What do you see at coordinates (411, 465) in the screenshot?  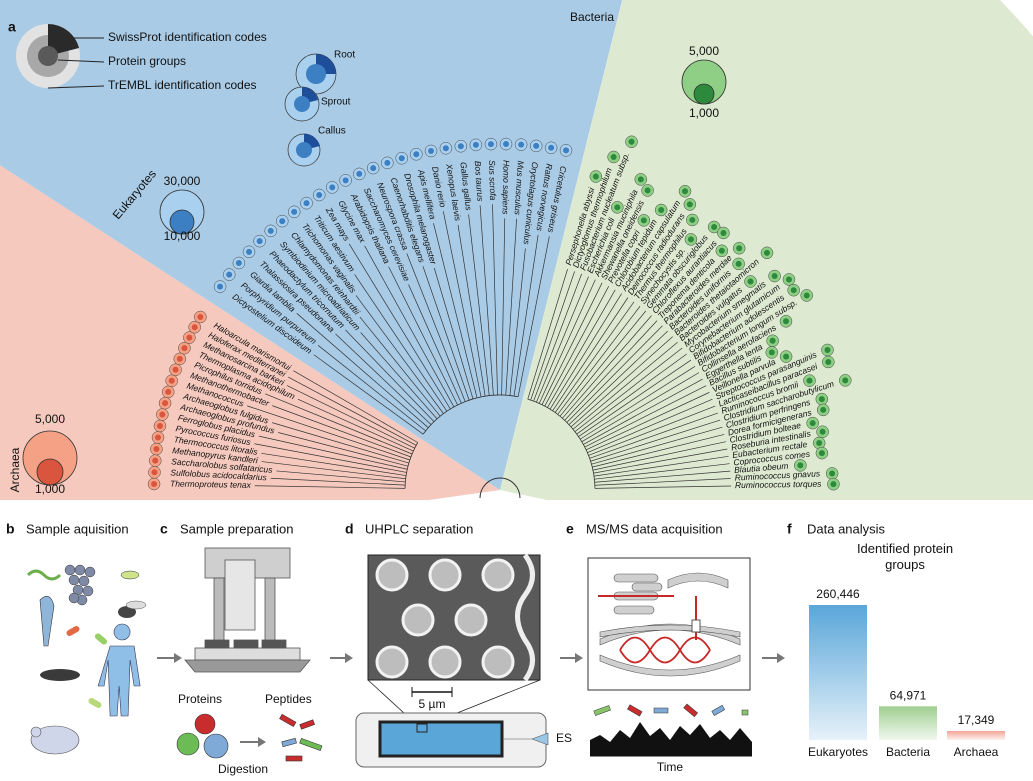 I see `tree-arc` at bounding box center [411, 465].